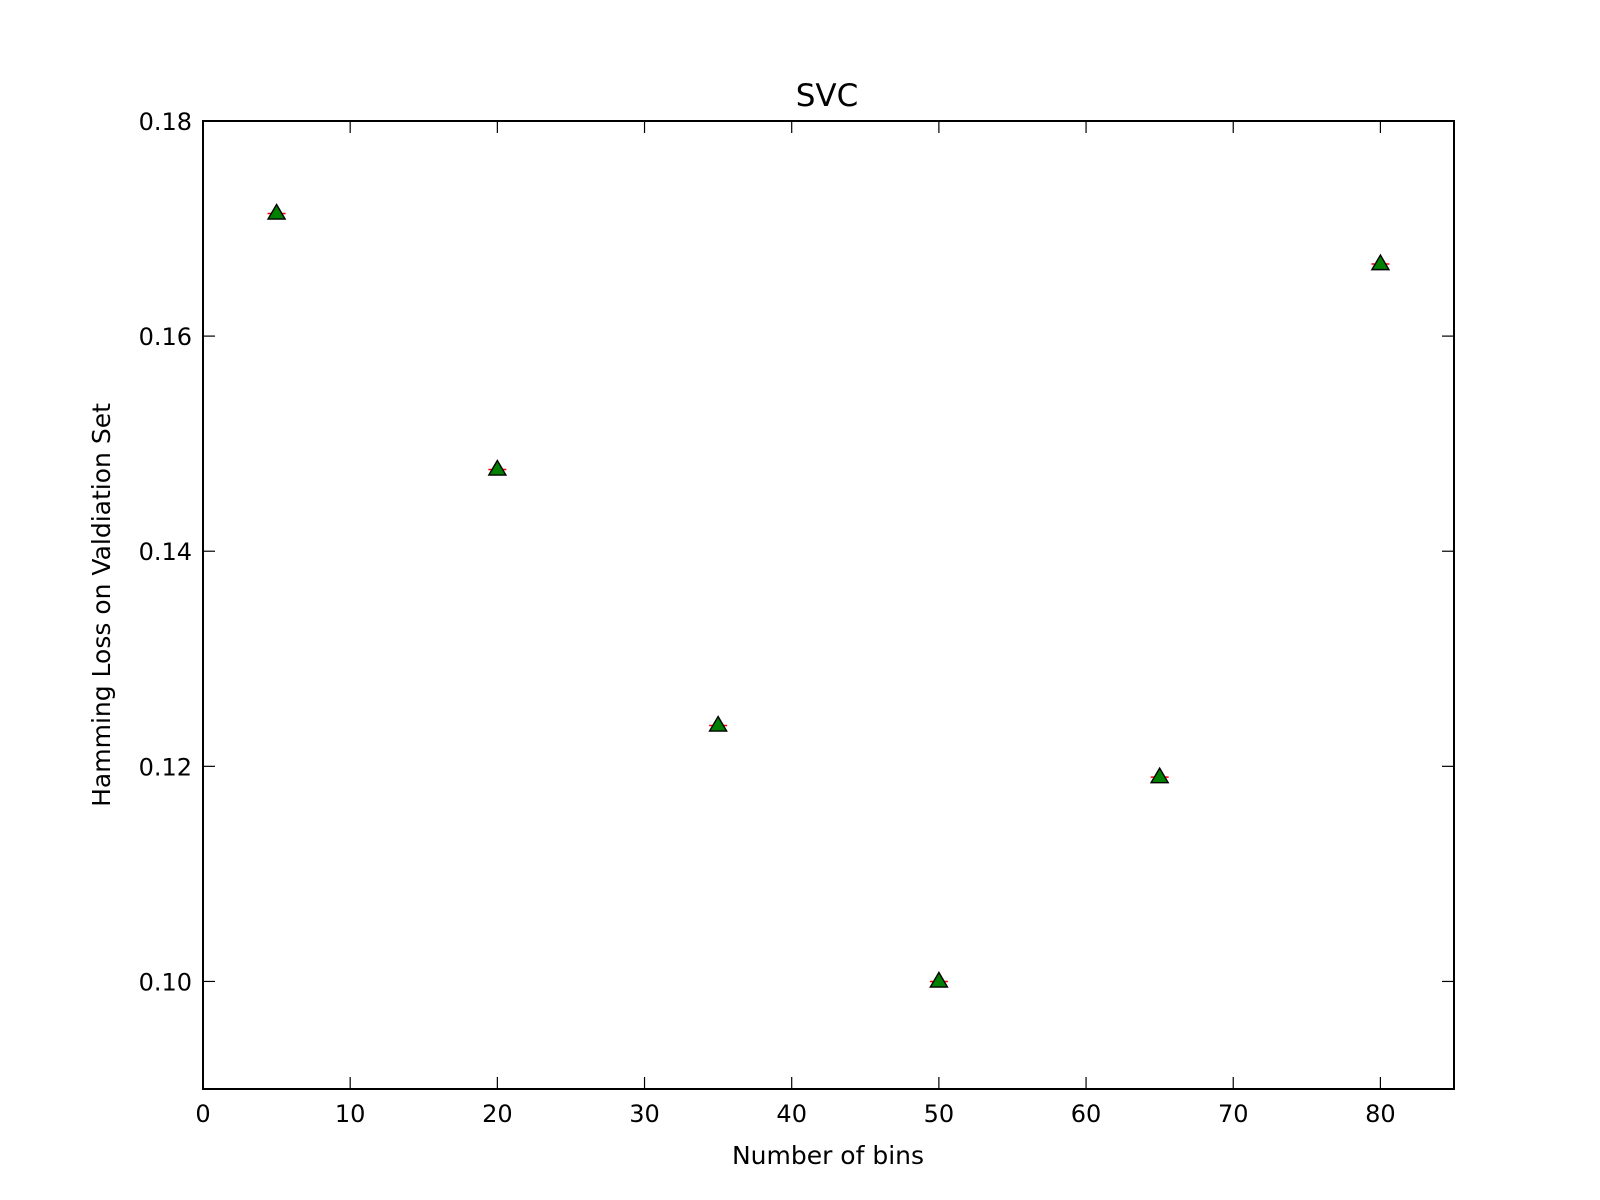 This screenshot has width=1600, height=1200. What do you see at coordinates (828, 1155) in the screenshot?
I see `x-axis-label: Number of bins` at bounding box center [828, 1155].